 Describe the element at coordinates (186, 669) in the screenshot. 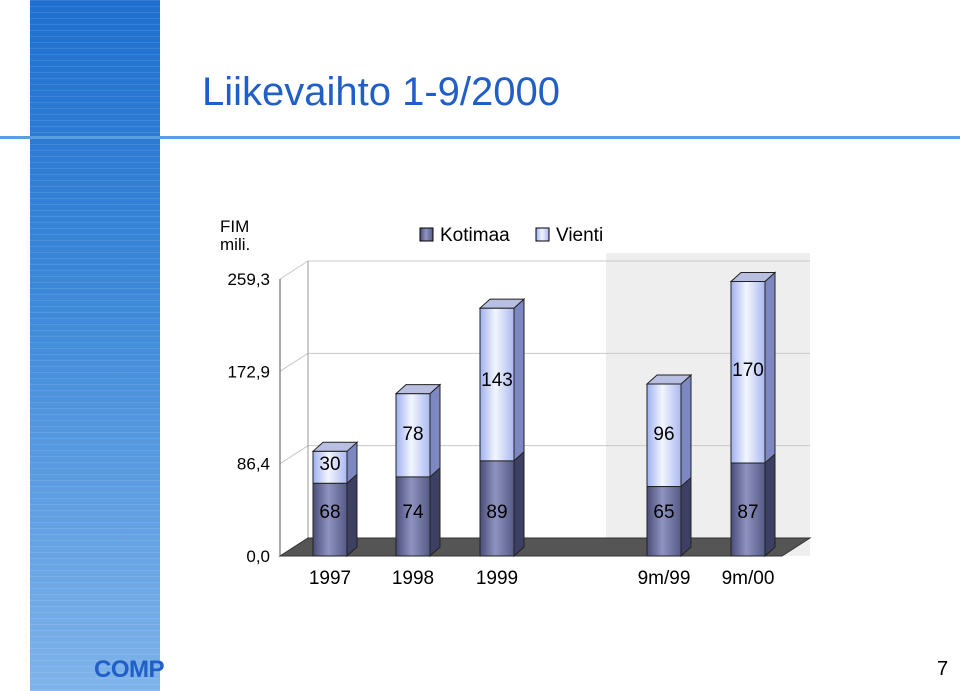

I see `logo-part-2: TEL` at that location.